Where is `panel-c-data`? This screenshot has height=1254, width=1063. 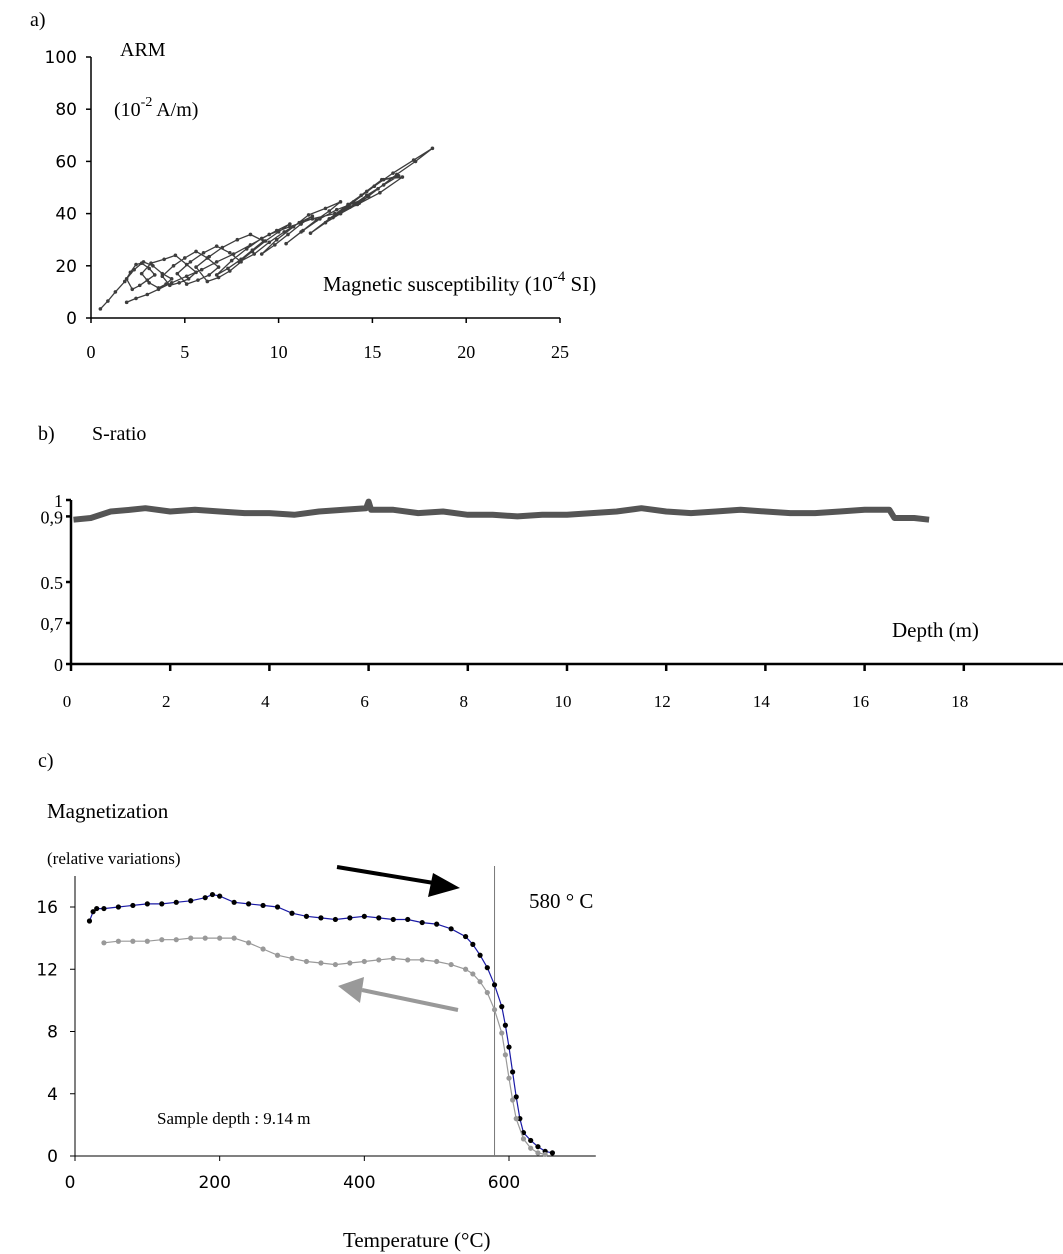 panel-c-data is located at coordinates (321, 1024).